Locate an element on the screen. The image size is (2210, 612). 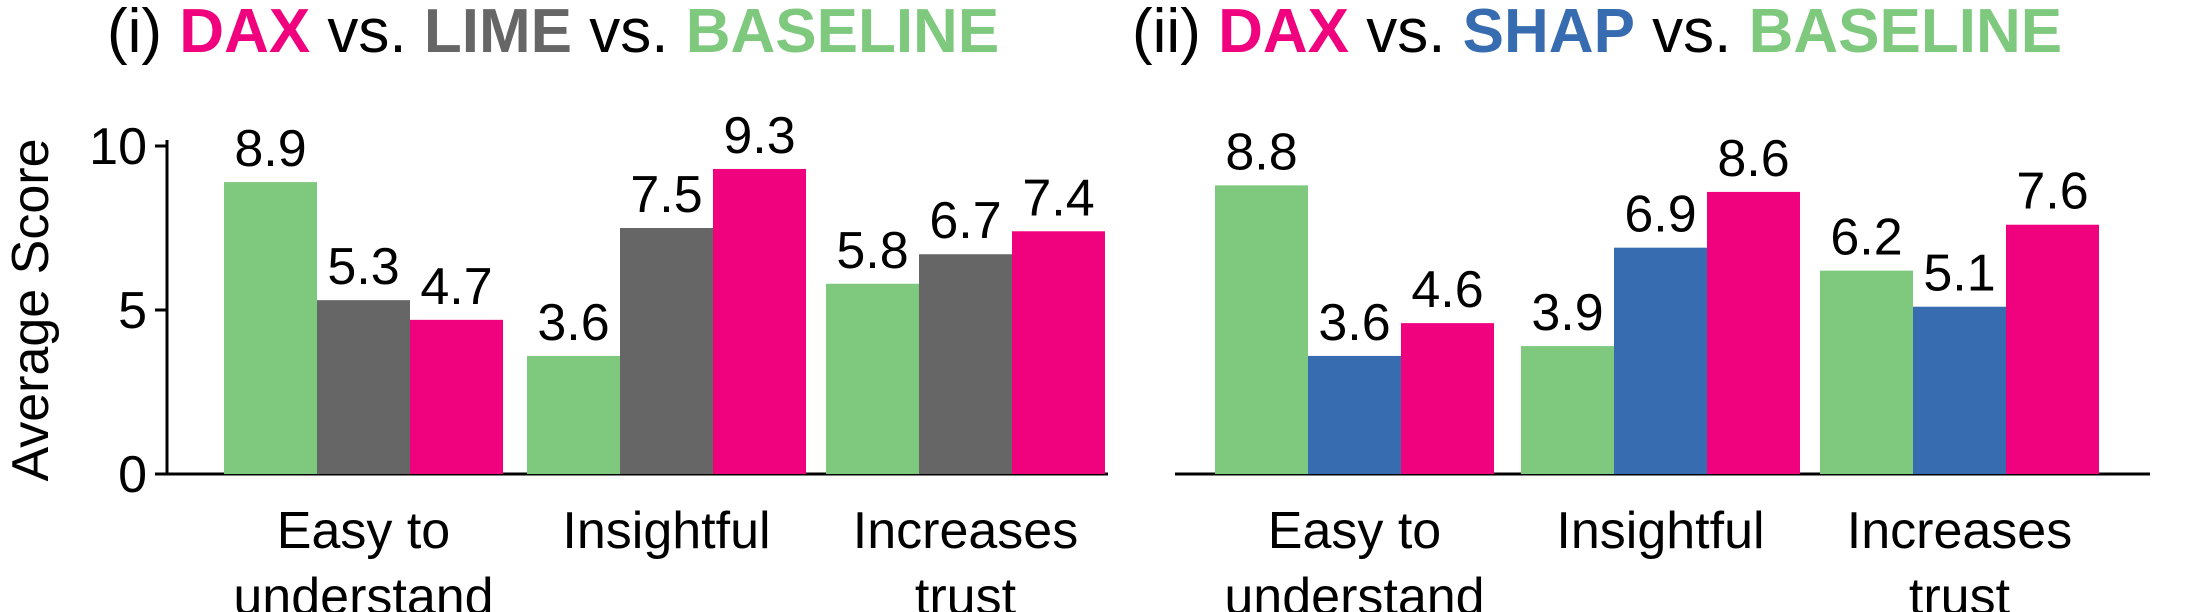
bar-value-label: 8.6 is located at coordinates (1753, 159).